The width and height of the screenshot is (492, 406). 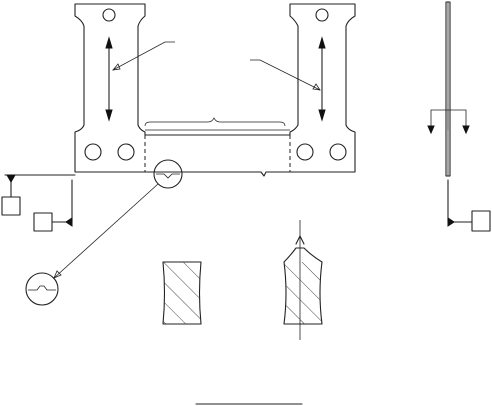 What do you see at coordinates (448, 89) in the screenshot?
I see `side-view-plate` at bounding box center [448, 89].